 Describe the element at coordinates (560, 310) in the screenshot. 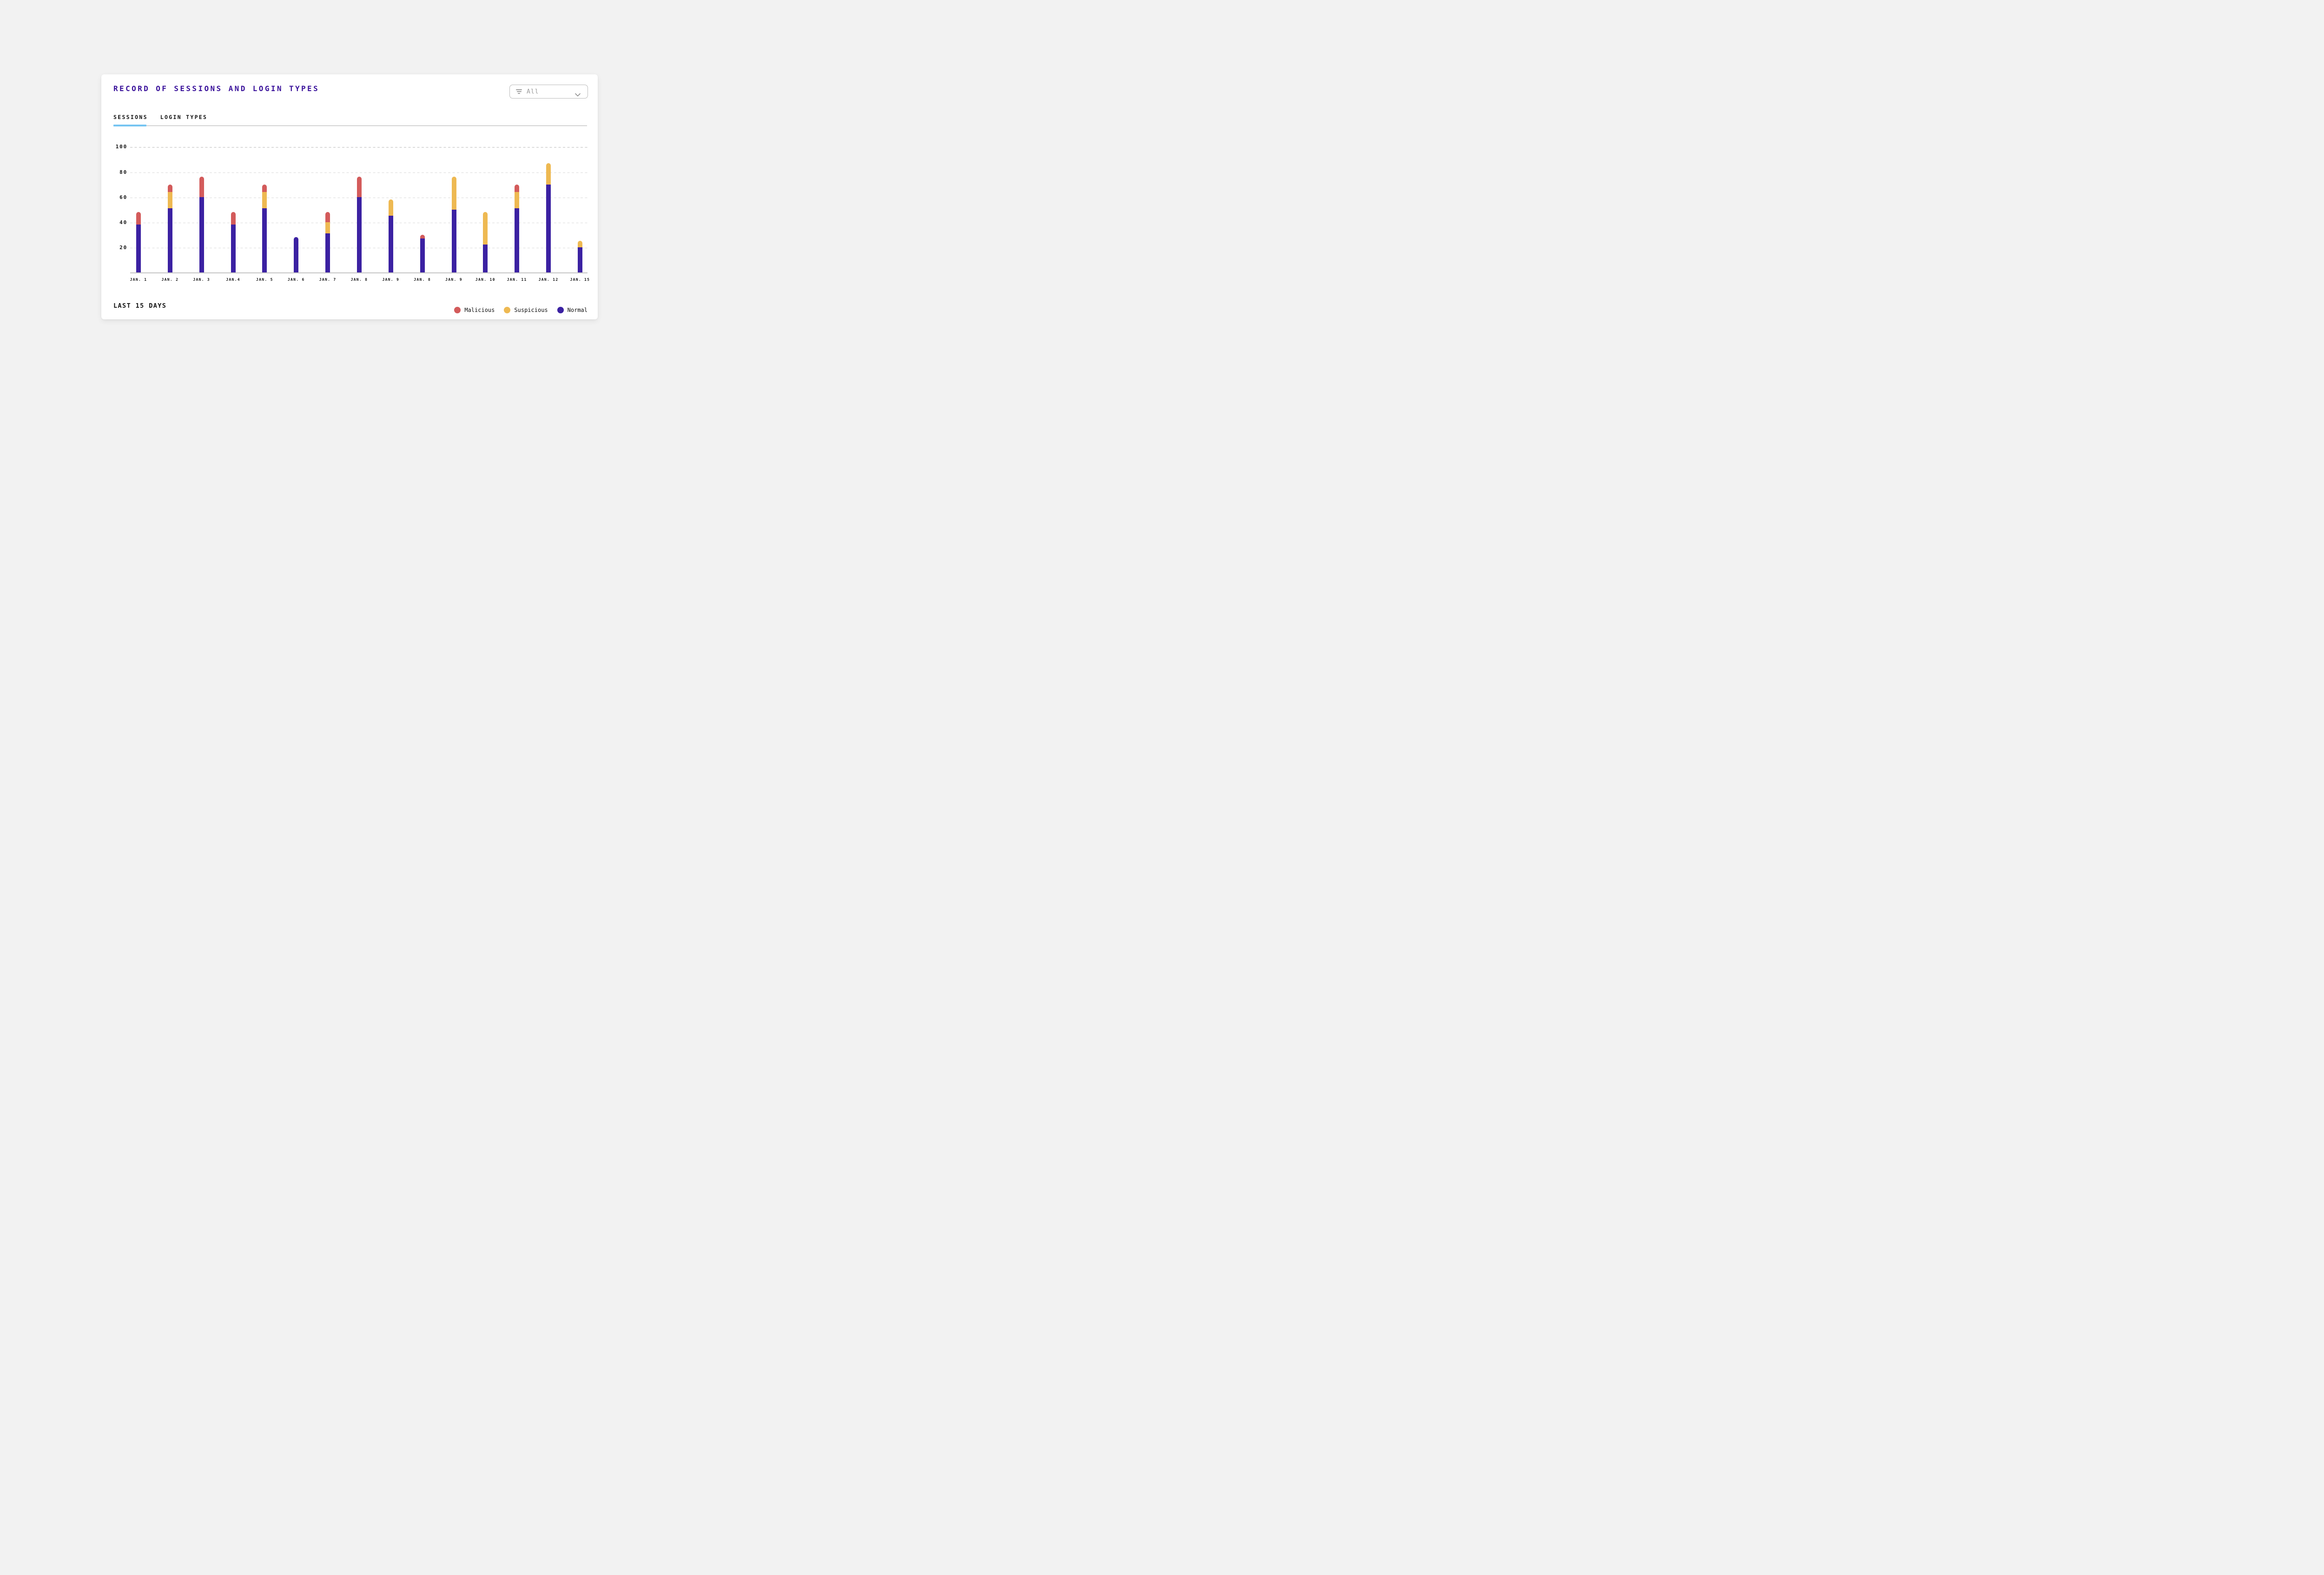

I see `legend-dot-normal` at that location.